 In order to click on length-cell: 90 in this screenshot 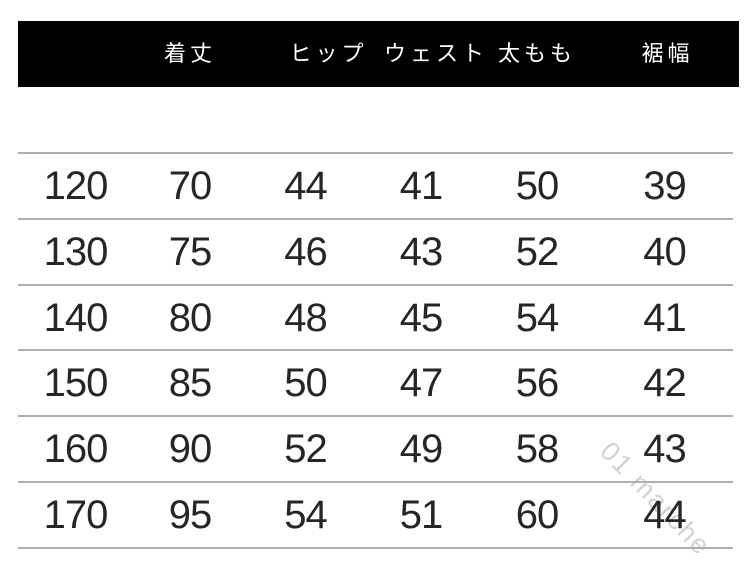, I will do `click(190, 449)`.